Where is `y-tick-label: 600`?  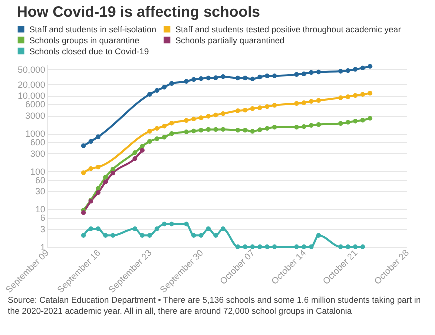 y-tick-label: 600 is located at coordinates (38, 142).